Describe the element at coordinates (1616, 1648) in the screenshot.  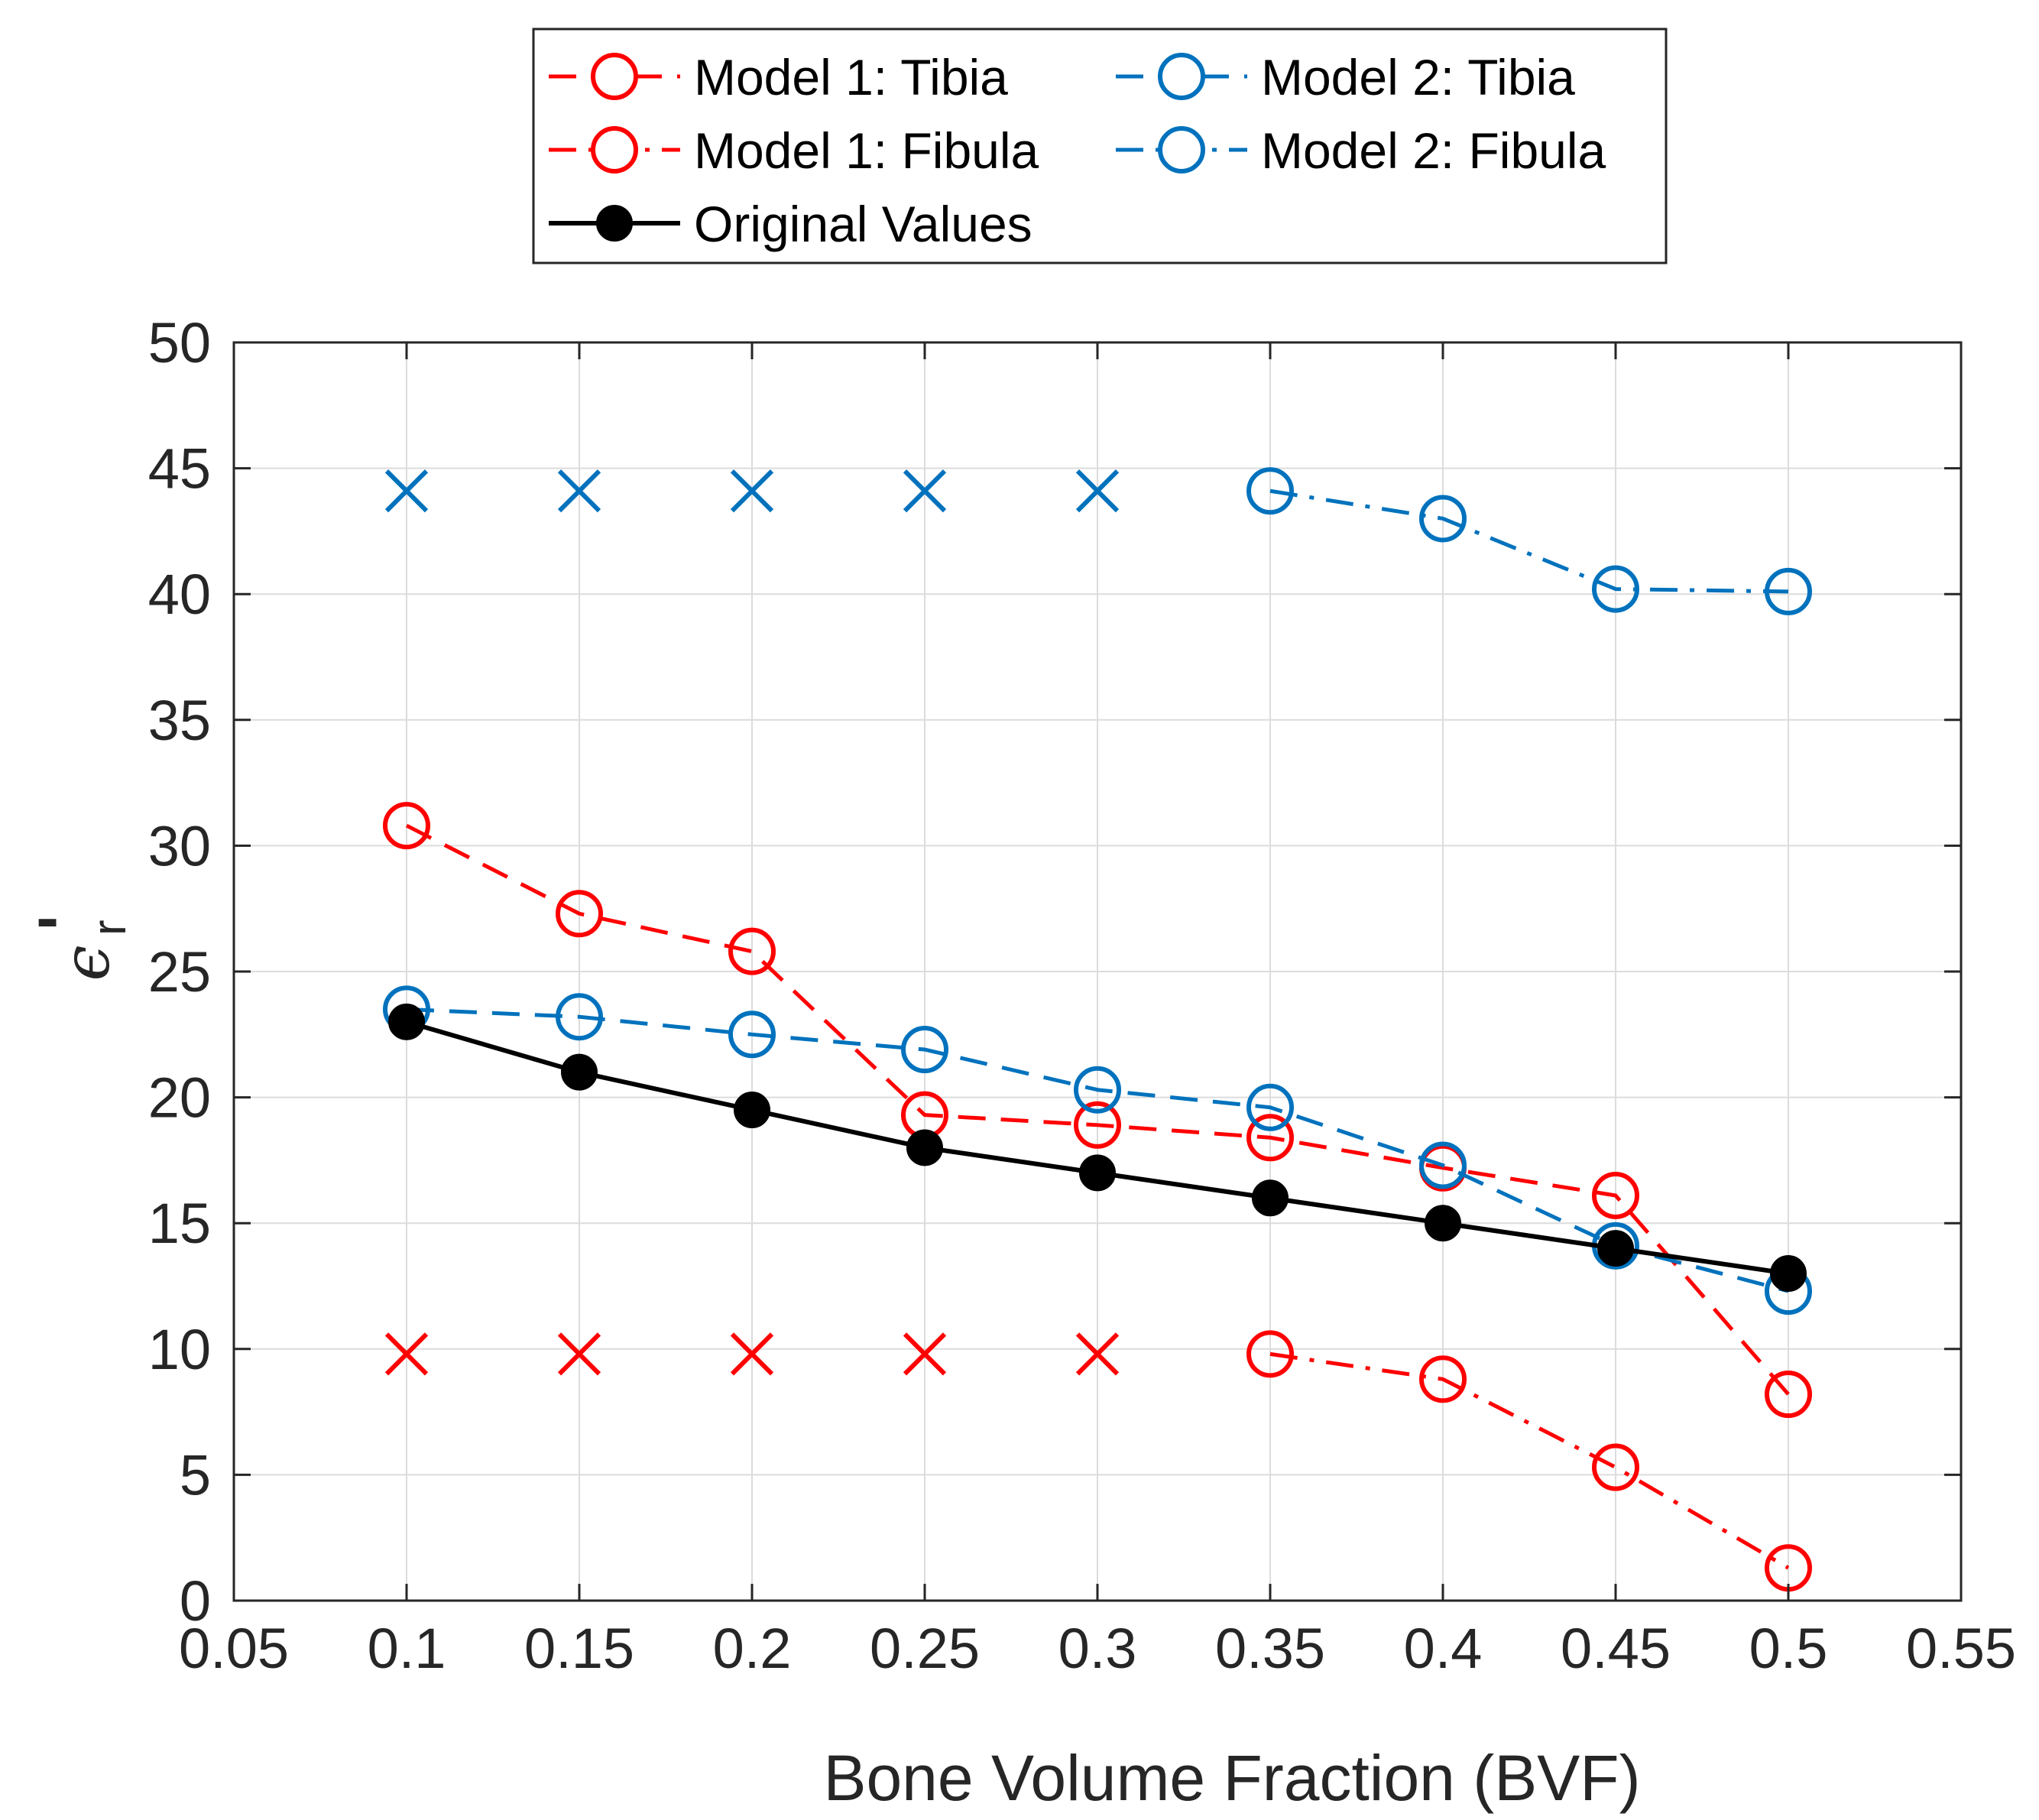
I see `x-tick-label: 0.45` at that location.